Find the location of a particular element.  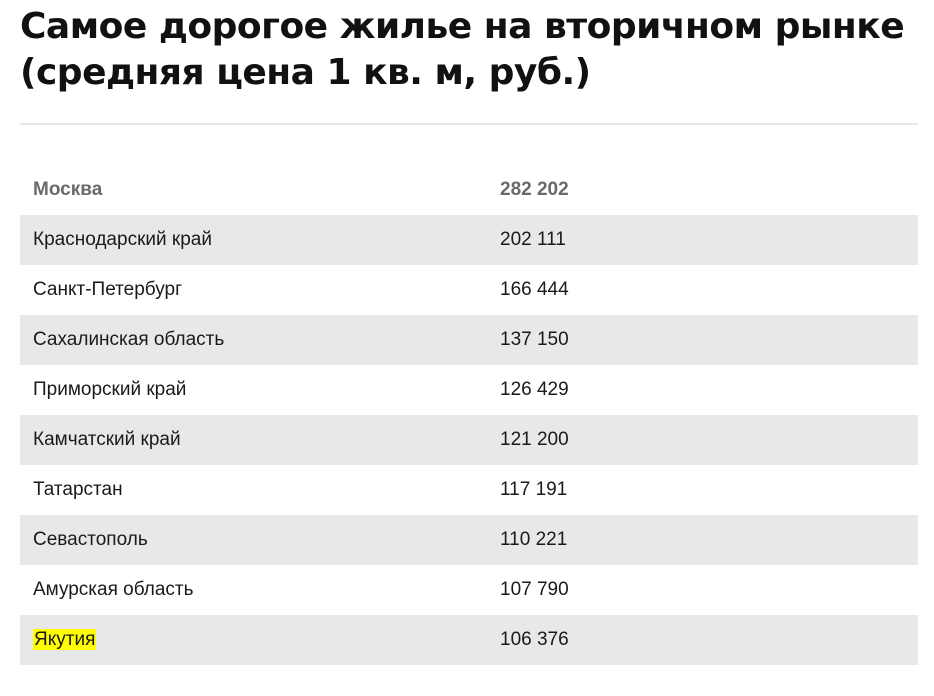

table-row: Татарстан 117 191 is located at coordinates (469, 490).